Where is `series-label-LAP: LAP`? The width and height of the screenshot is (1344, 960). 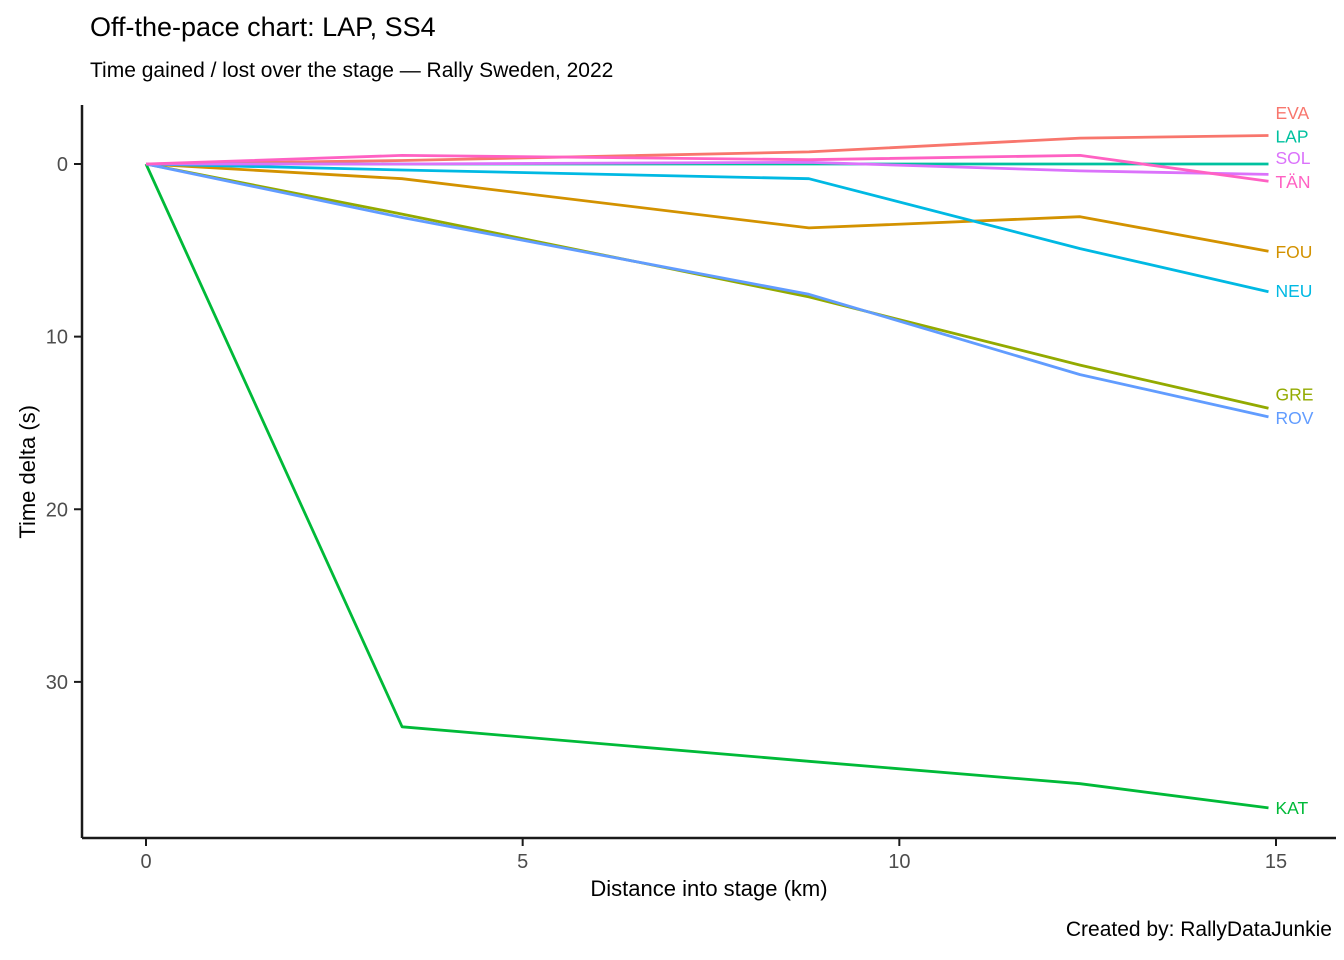
series-label-LAP: LAP is located at coordinates (1291, 136).